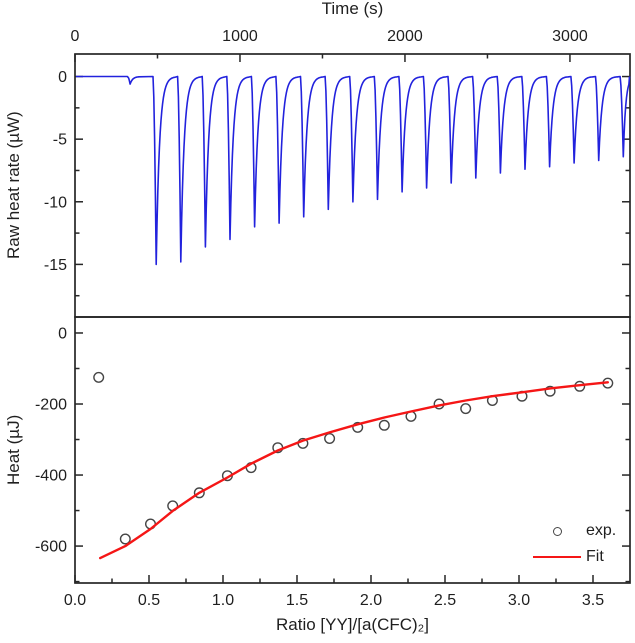 The image size is (635, 643). I want to click on legend-item-fit: Fit, so click(580, 557).